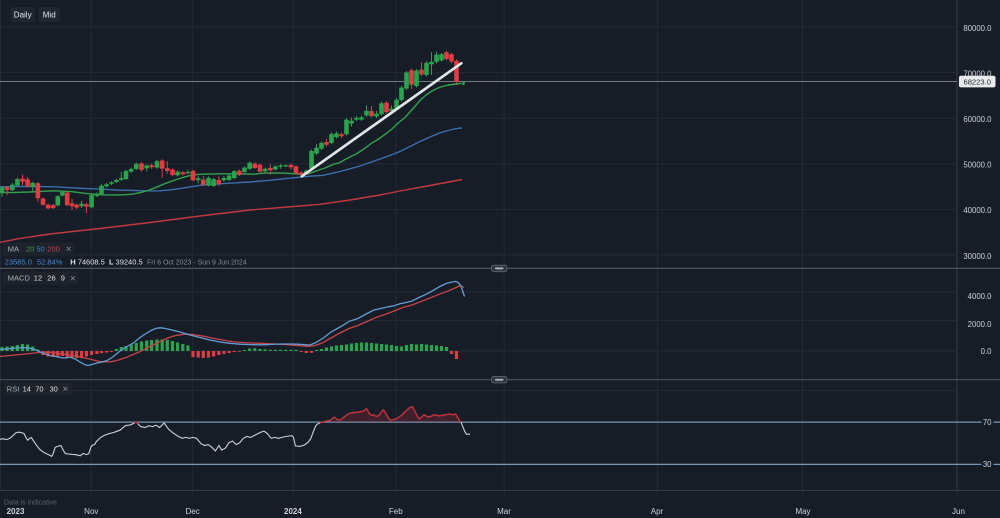 The image size is (1000, 518). Describe the element at coordinates (958, 511) in the screenshot. I see `svg-text: Jun` at that location.